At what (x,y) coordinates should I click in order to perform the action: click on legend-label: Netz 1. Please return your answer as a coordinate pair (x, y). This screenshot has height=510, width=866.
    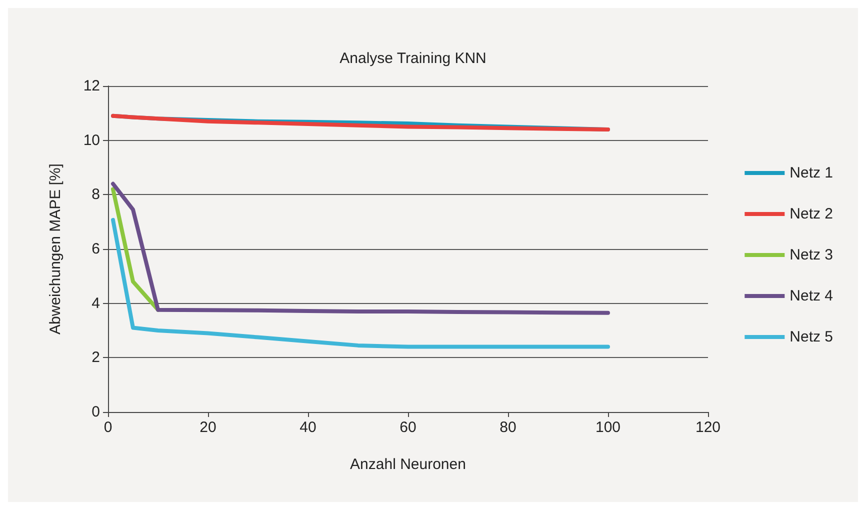
    Looking at the image, I should click on (812, 173).